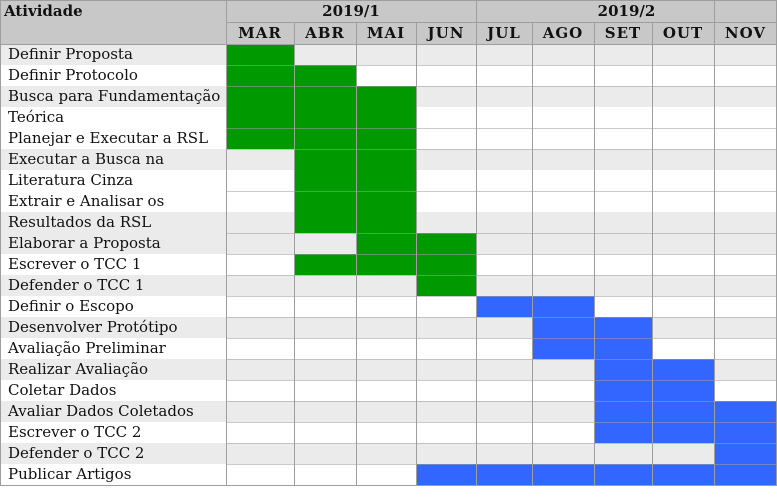  I want to click on month-header: NOV, so click(745, 33).